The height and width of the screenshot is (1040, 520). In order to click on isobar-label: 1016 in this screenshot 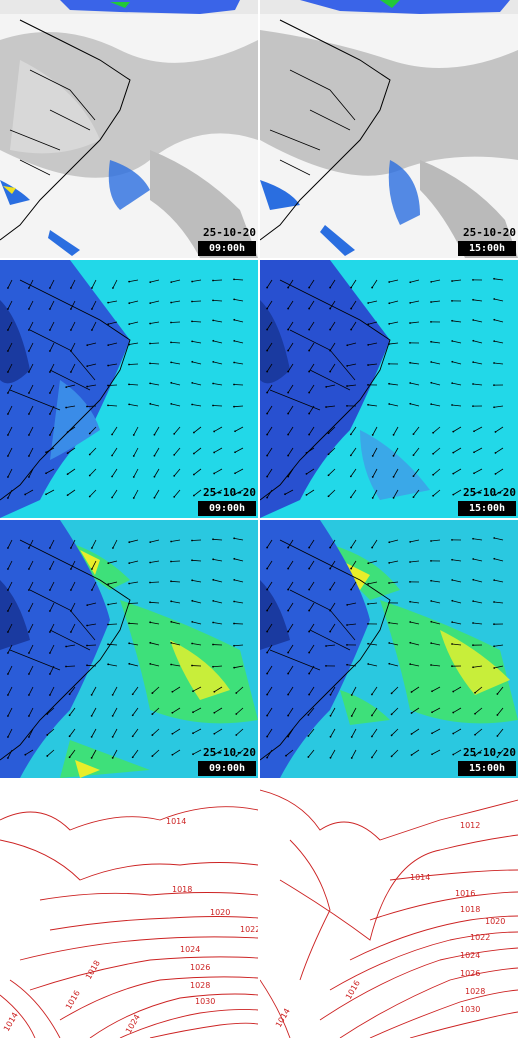, I will do `click(465, 893)`.